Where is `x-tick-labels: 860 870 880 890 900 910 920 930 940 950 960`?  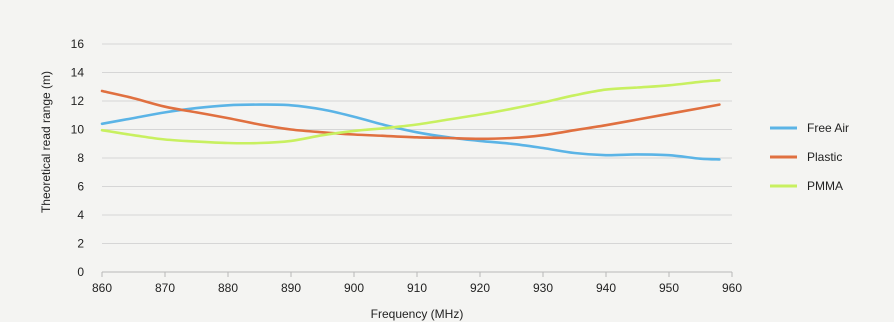 x-tick-labels: 860 870 880 890 900 910 920 930 940 950 960 is located at coordinates (417, 288).